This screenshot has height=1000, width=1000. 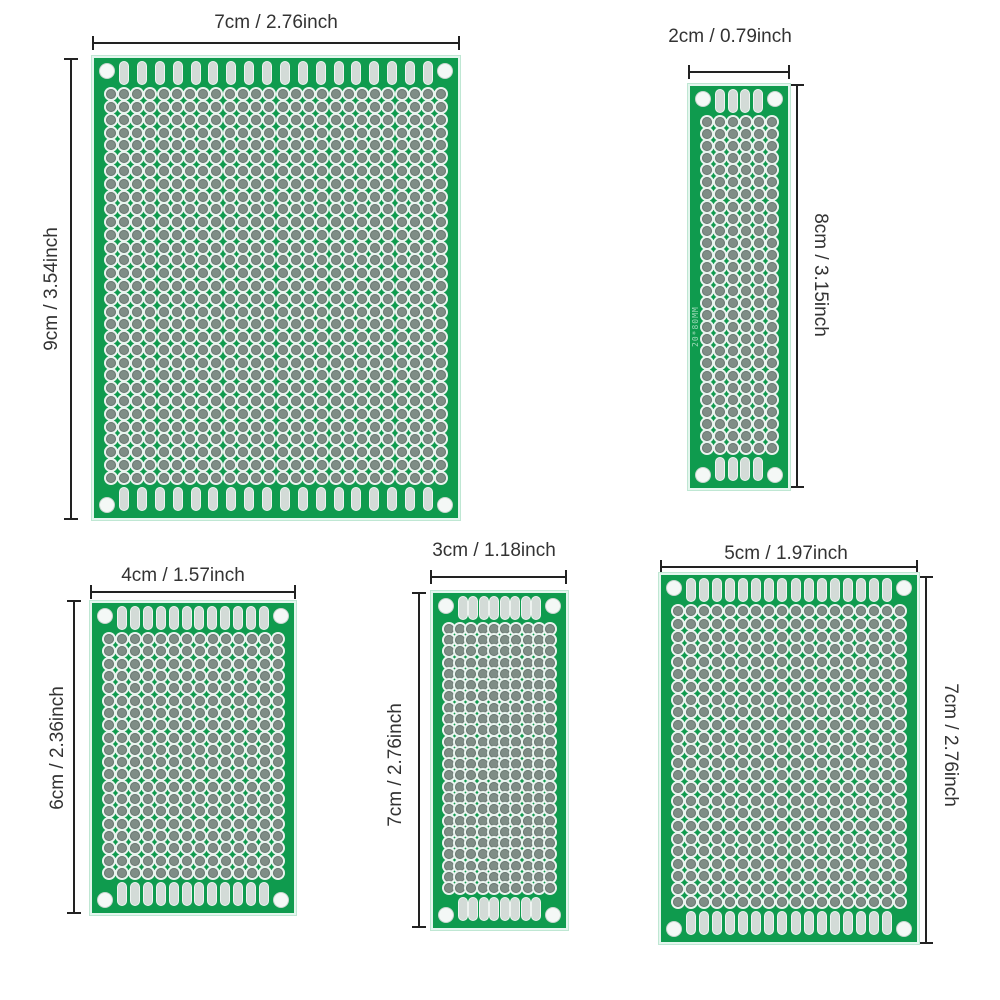 What do you see at coordinates (695, 326) in the screenshot?
I see `silkscreen-size-label: 20*80MM` at bounding box center [695, 326].